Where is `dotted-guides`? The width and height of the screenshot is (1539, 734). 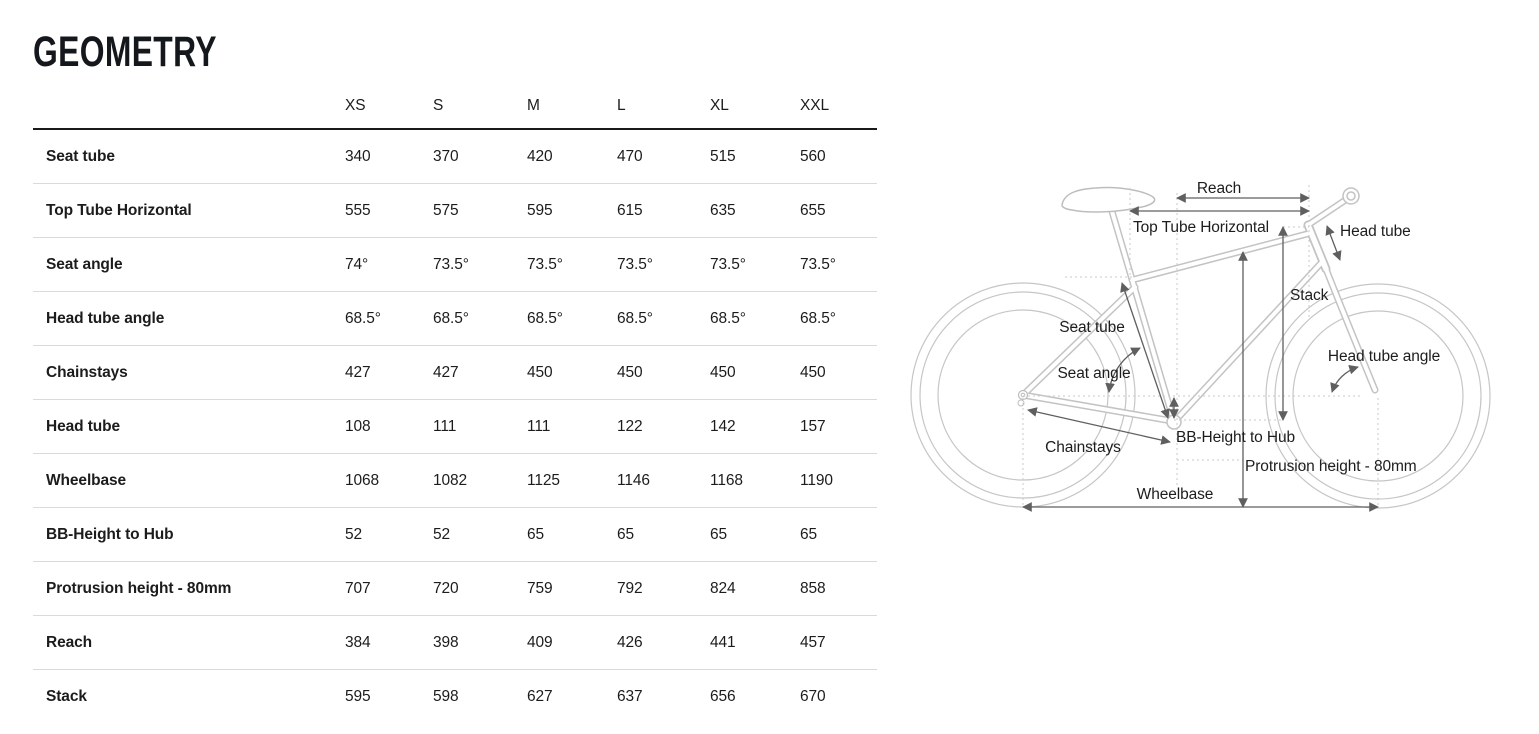 dotted-guides is located at coordinates (1200, 346).